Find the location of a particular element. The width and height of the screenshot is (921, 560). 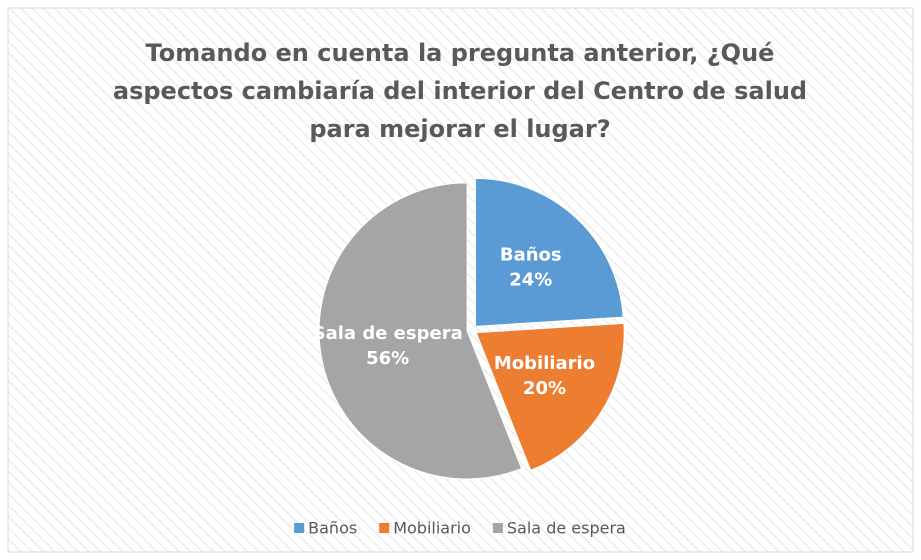

legend: Baños Mobiliario Sala de espera is located at coordinates (460, 528).